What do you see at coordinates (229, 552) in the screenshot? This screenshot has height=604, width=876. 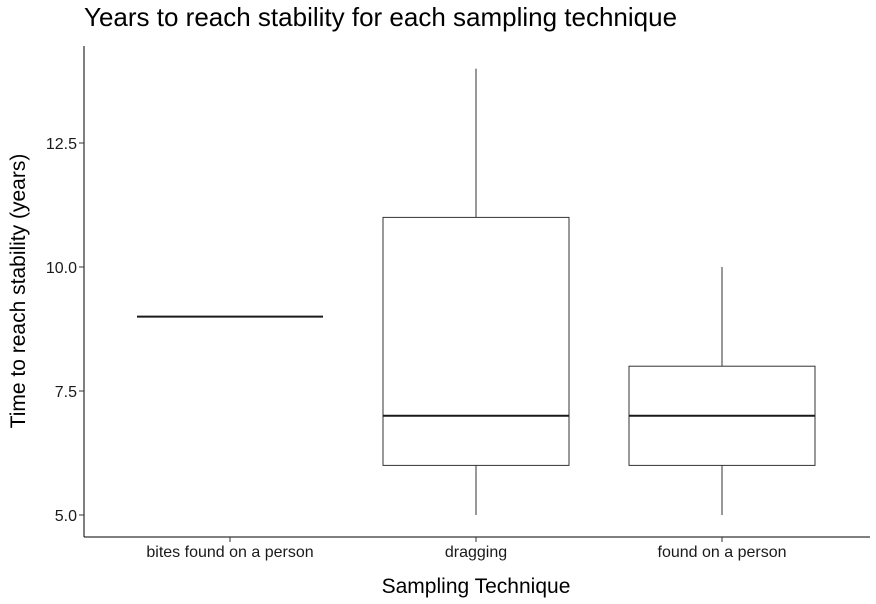 I see `x-tick-label: bites found on a person` at bounding box center [229, 552].